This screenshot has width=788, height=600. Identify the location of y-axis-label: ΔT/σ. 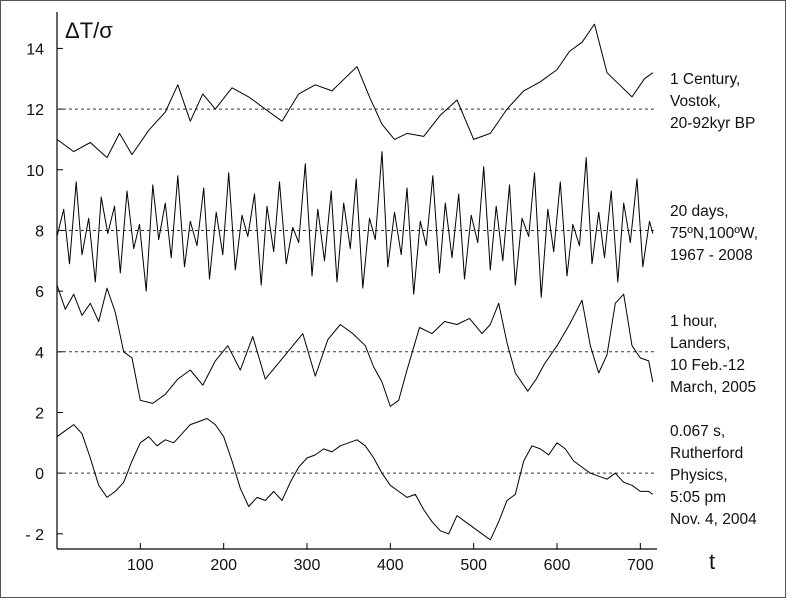
(89, 30).